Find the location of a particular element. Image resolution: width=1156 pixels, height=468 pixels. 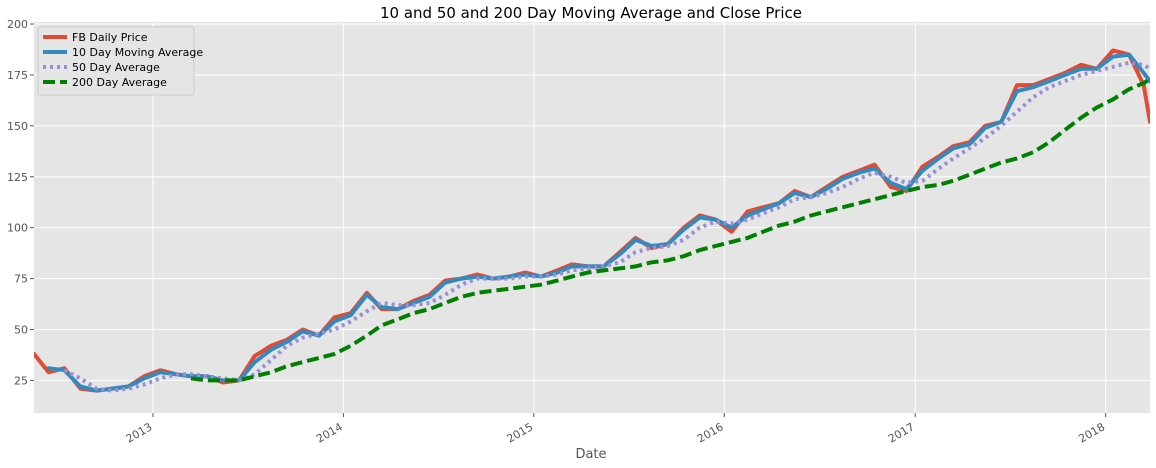

y-tick-label: 100 is located at coordinates (17, 228).